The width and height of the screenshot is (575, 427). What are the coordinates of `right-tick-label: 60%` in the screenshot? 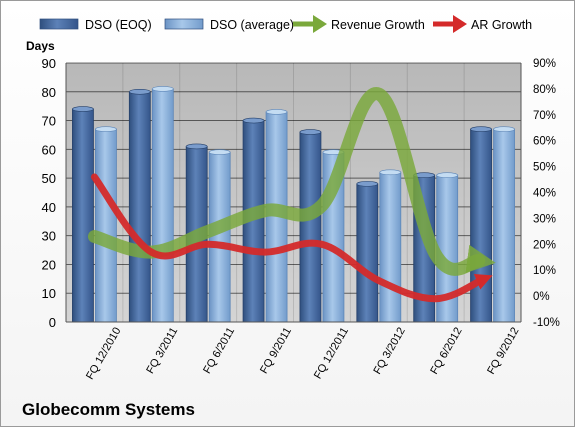 It's located at (544, 142).